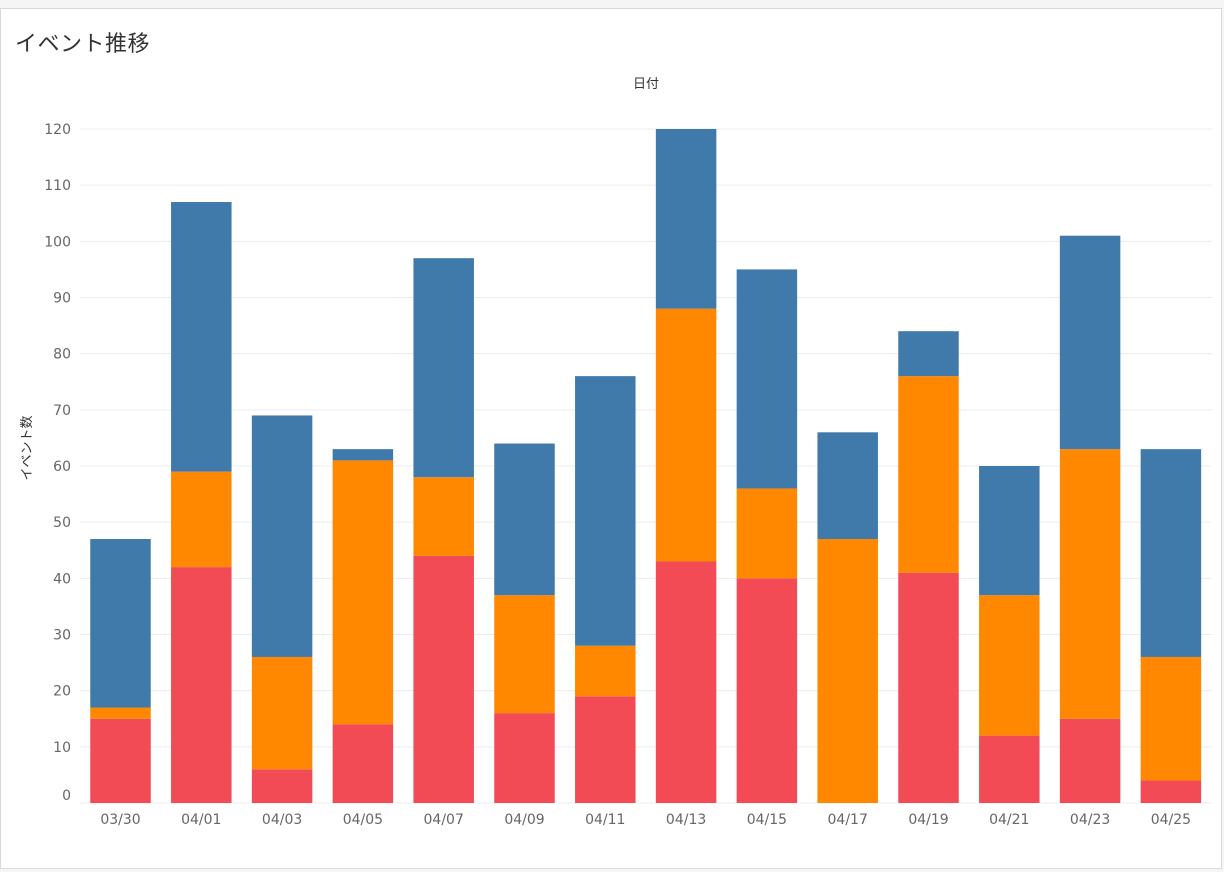  Describe the element at coordinates (27, 447) in the screenshot. I see `y-axis-title: イベント数` at that location.